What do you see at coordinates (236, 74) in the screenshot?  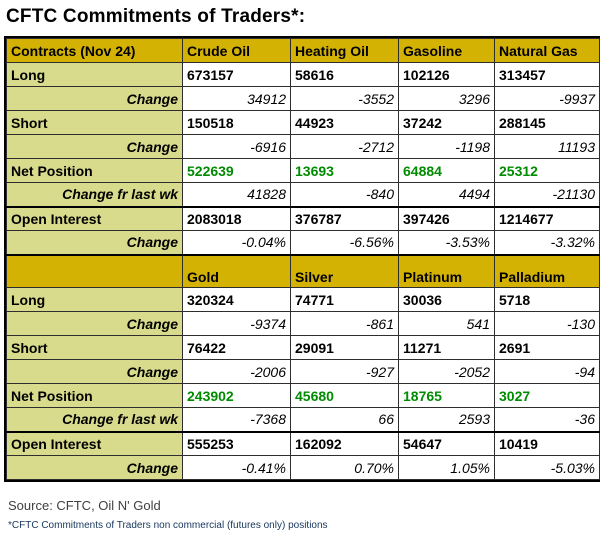 I see `value-cell: 673157` at bounding box center [236, 74].